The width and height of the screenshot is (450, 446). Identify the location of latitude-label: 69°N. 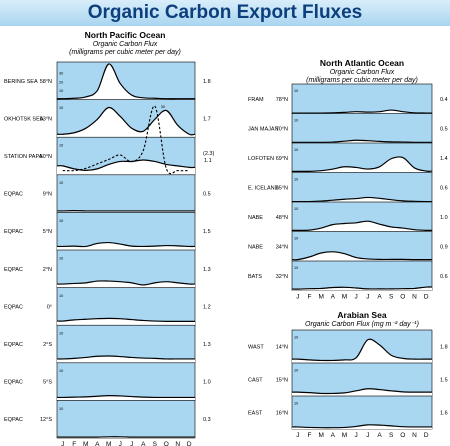
(282, 159).